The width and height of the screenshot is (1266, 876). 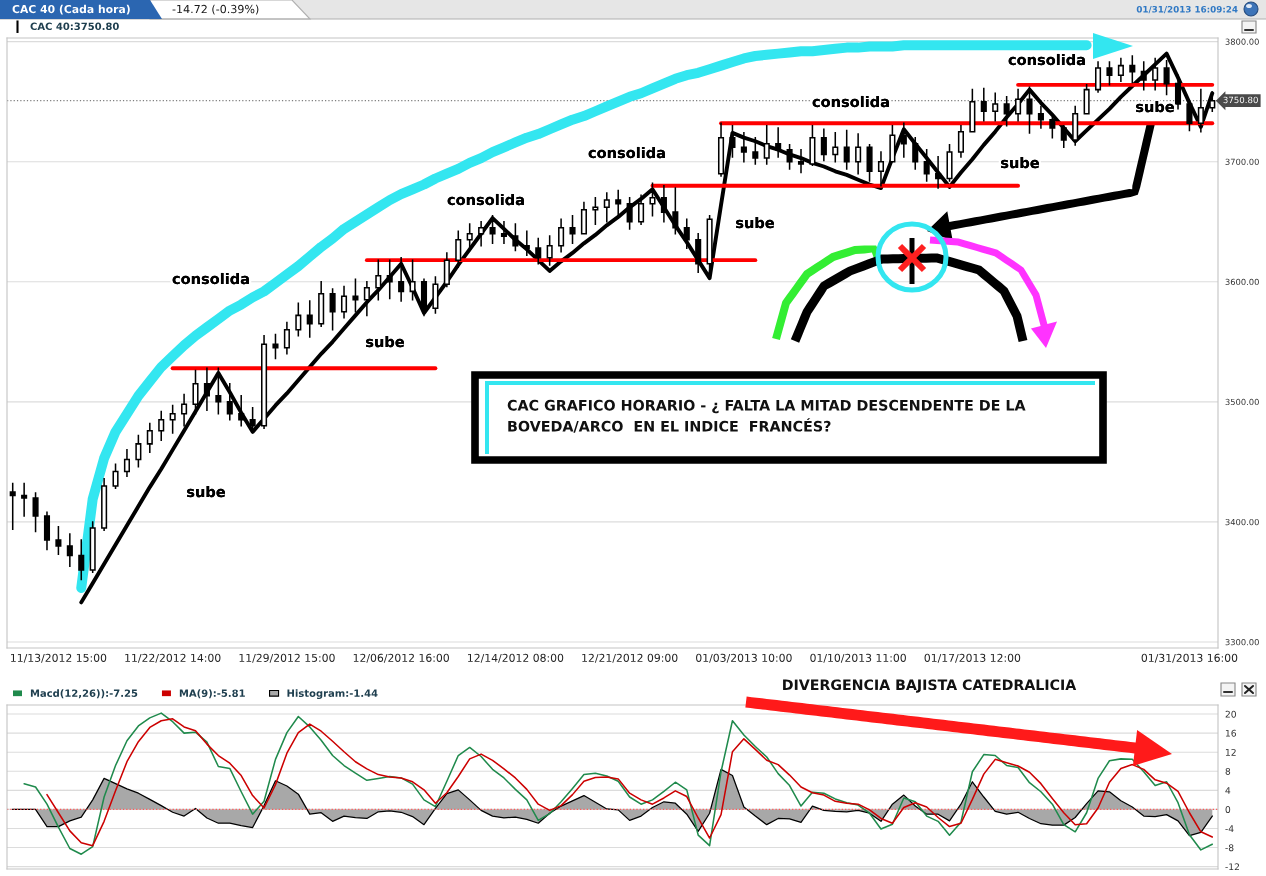 I want to click on x-tick-label: 01/31/2013 16:00, so click(x=1189, y=658).